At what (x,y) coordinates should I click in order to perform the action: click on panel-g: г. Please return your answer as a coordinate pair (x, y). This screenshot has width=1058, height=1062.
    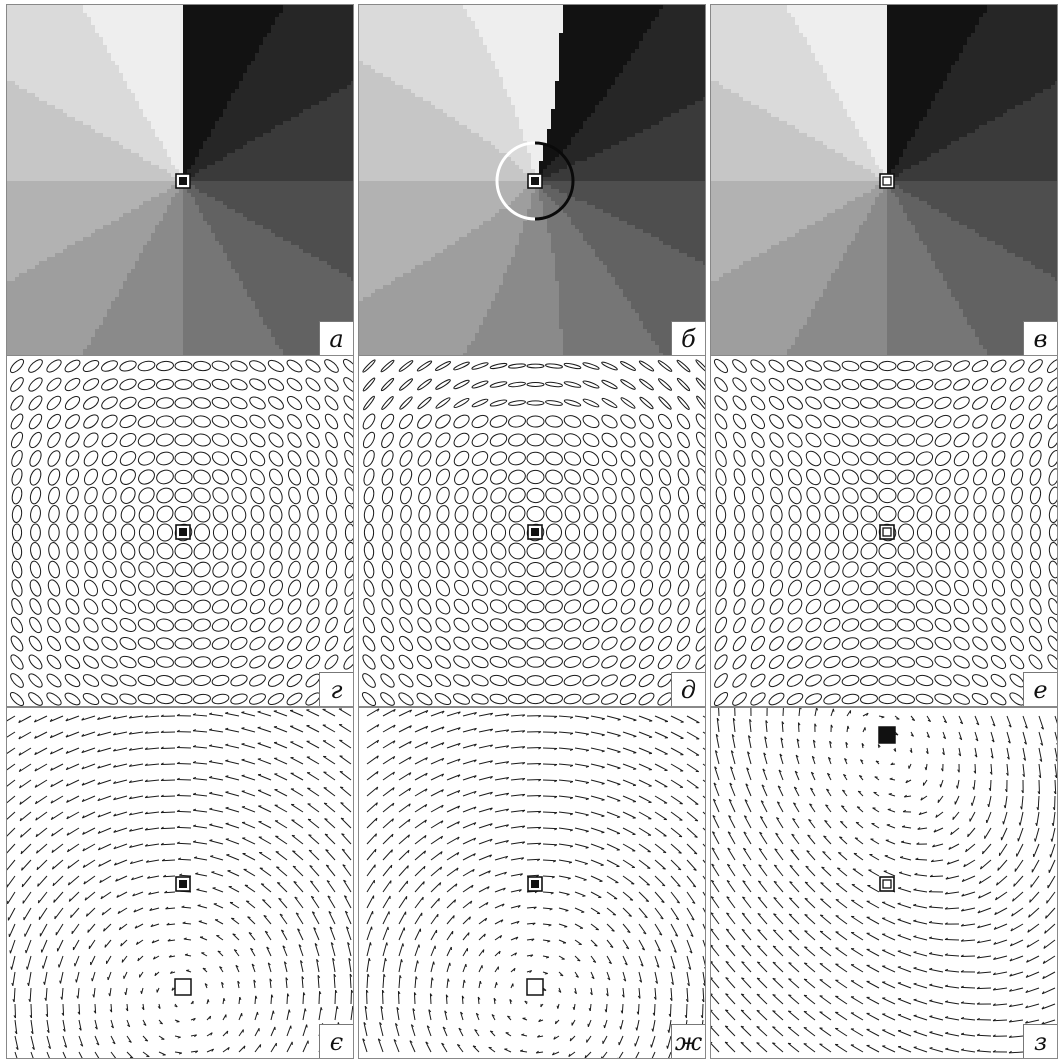
    Looking at the image, I should click on (180, 531).